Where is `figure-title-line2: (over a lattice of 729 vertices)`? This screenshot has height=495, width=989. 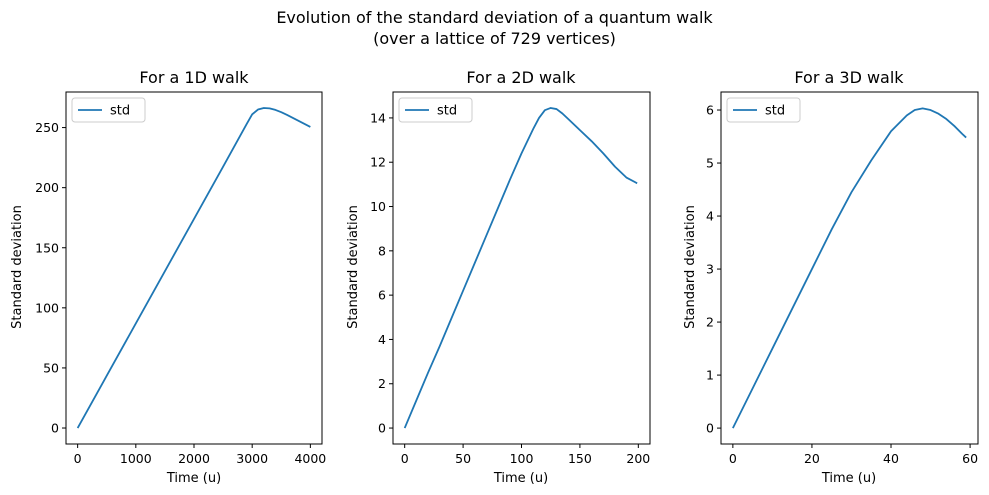 figure-title-line2: (over a lattice of 729 vertices) is located at coordinates (494, 38).